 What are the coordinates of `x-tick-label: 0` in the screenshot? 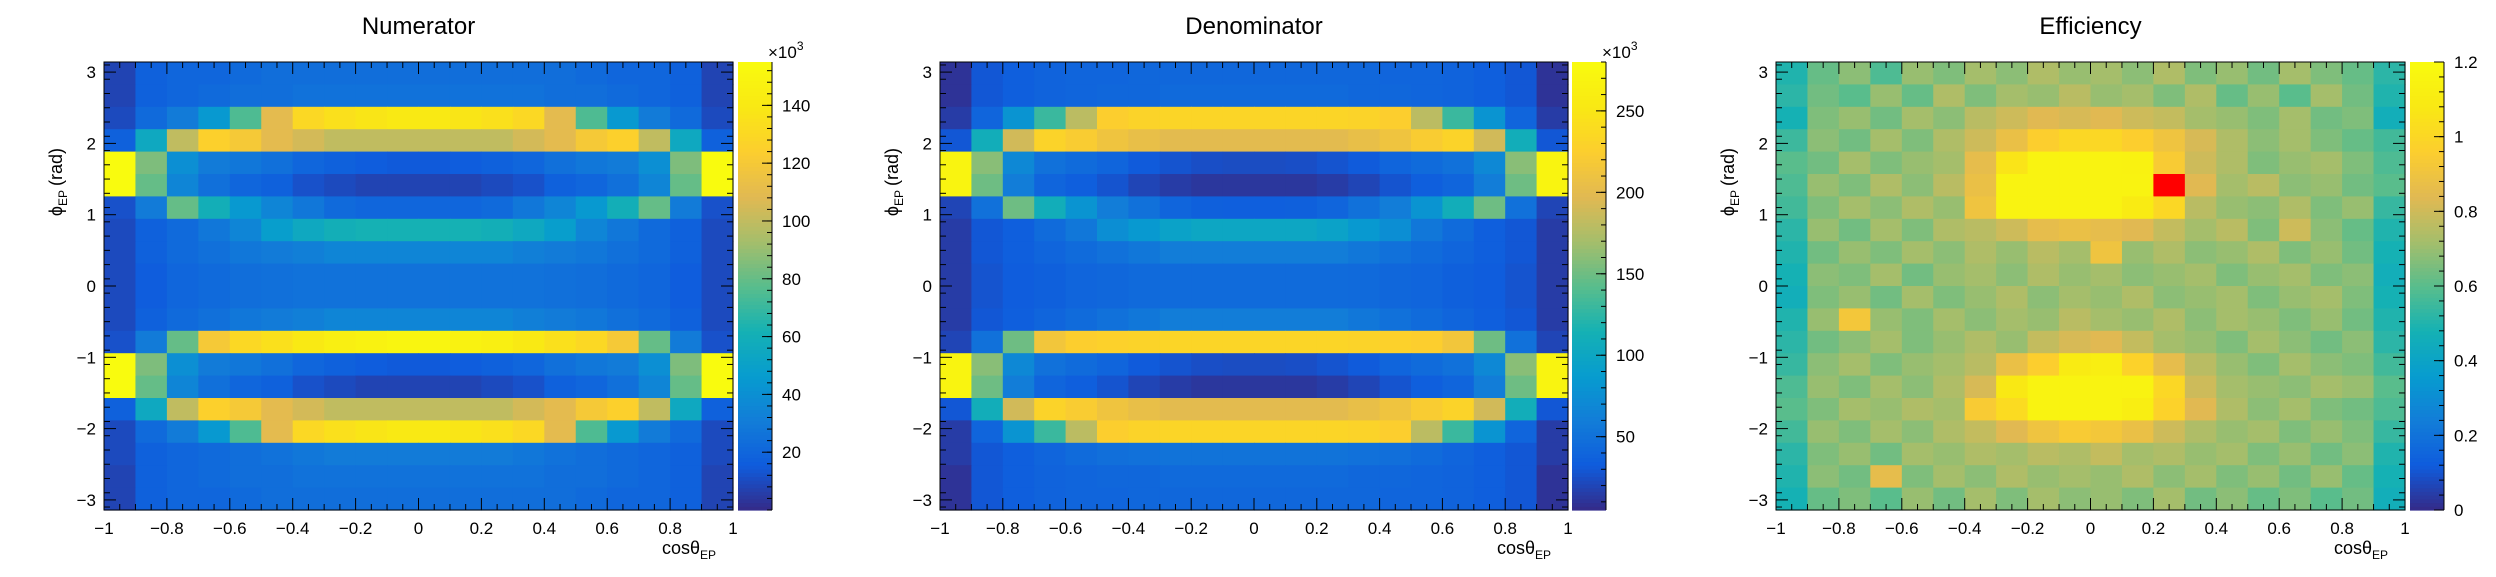 It's located at (418, 528).